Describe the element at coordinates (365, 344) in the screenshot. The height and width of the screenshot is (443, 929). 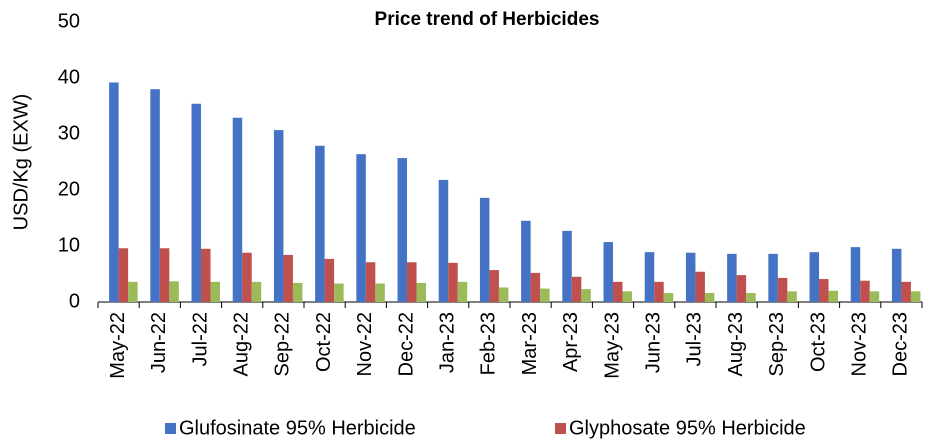
I see `x-tick-label: Nov-22` at that location.